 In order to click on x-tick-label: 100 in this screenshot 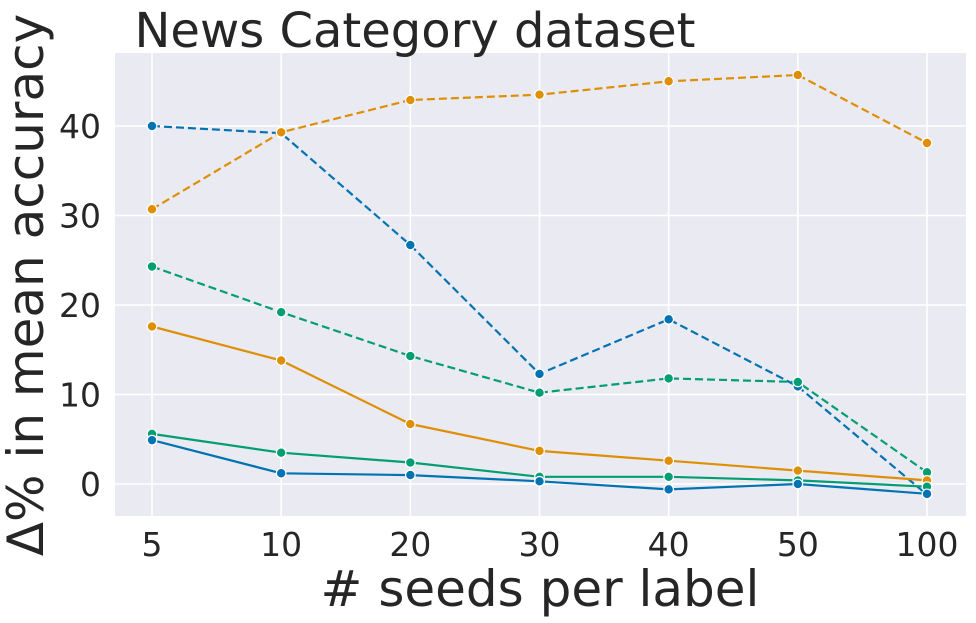, I will do `click(927, 544)`.